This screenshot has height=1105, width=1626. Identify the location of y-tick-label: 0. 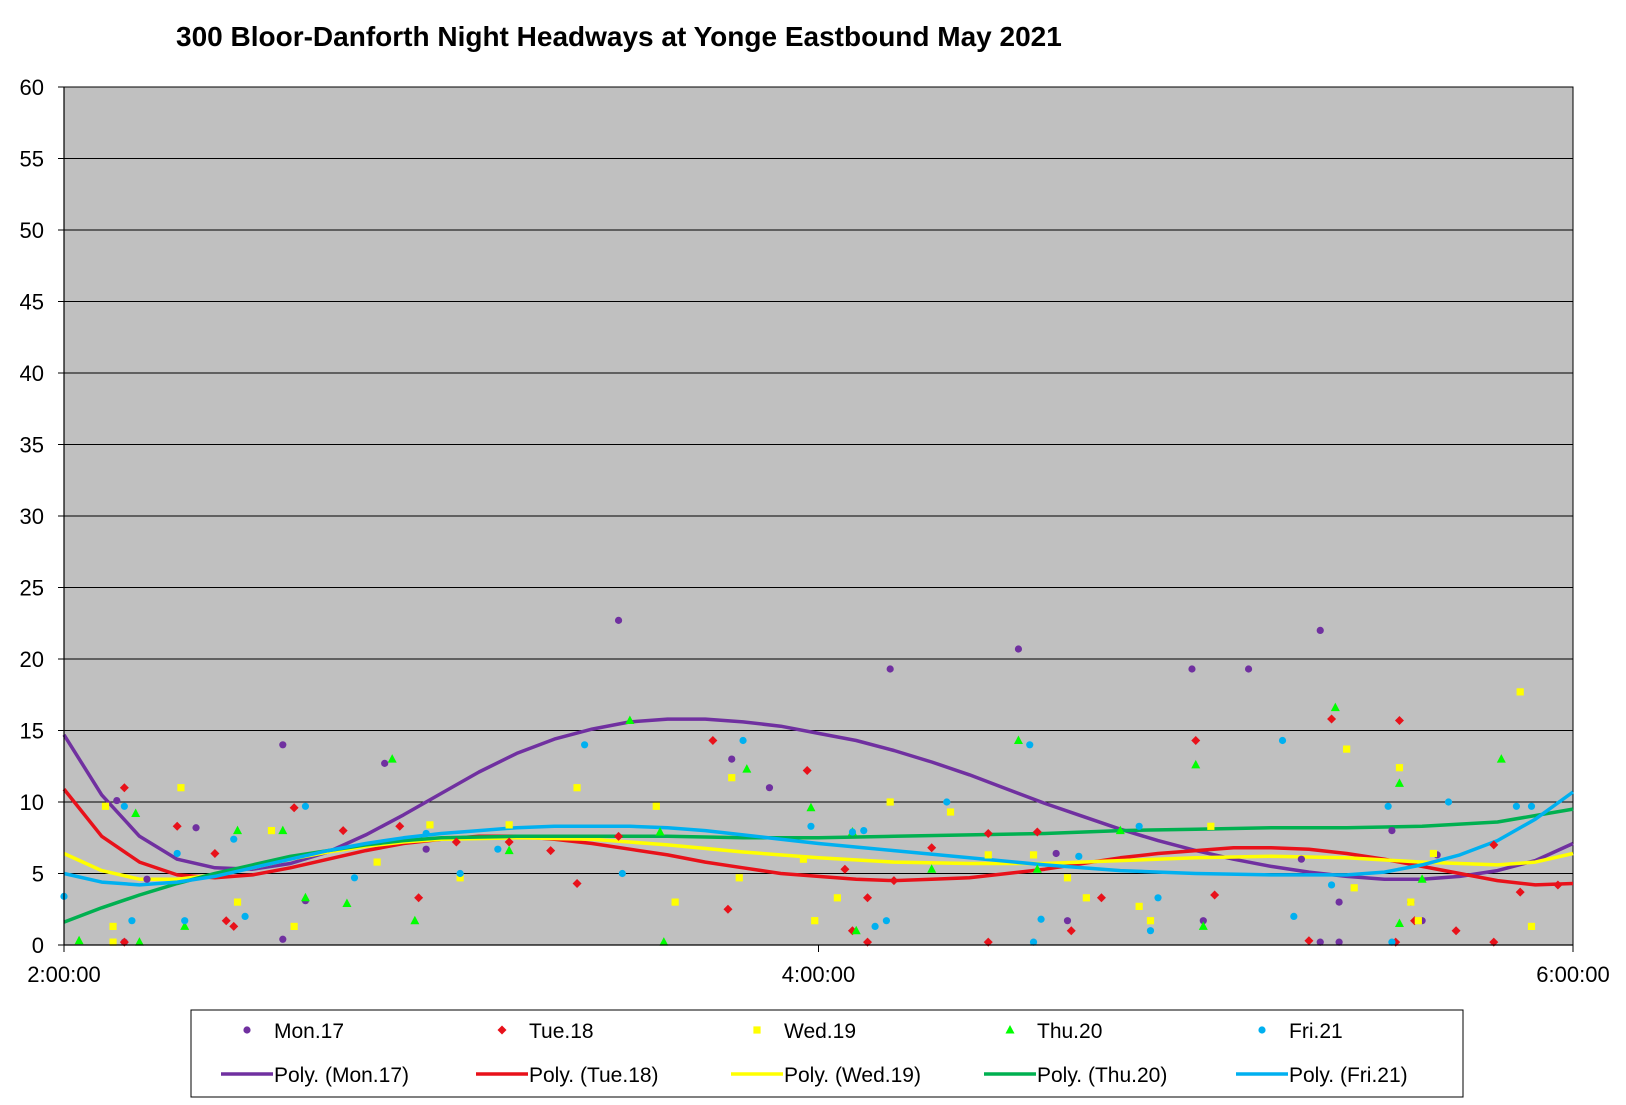
(38, 945).